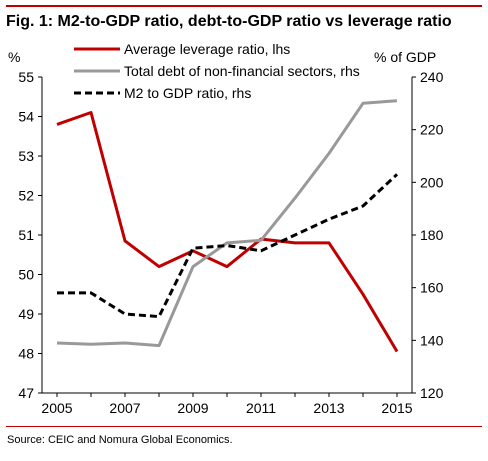  I want to click on right-axis-unit: % of GDP, so click(405, 57).